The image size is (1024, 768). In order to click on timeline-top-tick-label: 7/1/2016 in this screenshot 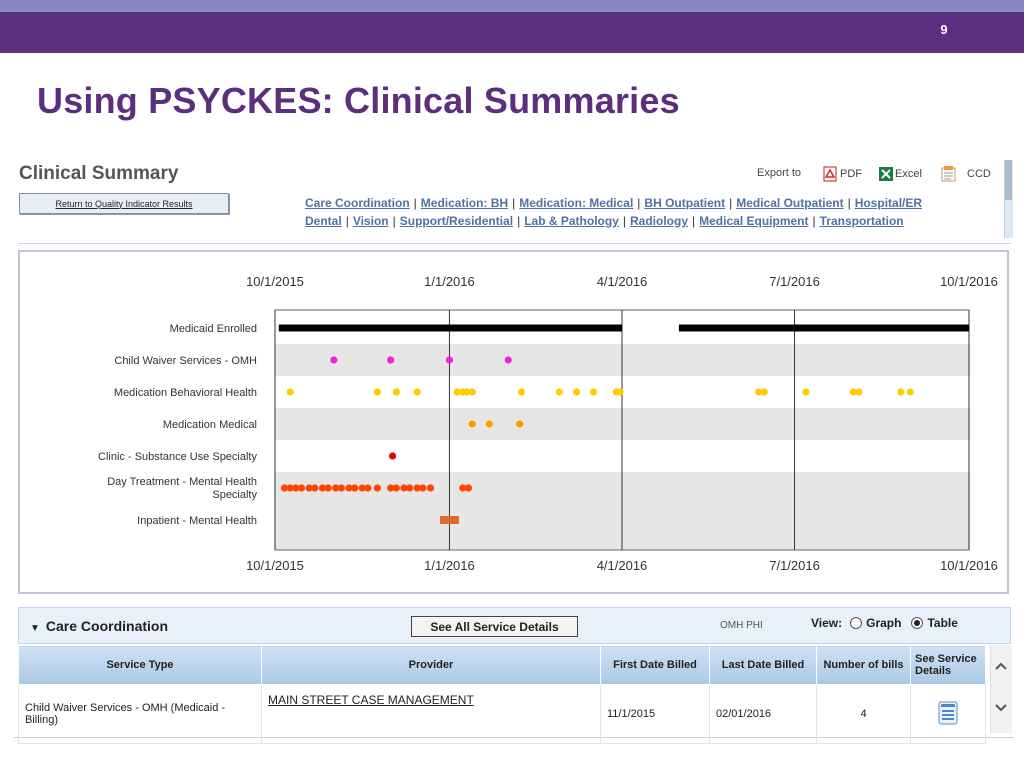, I will do `click(794, 281)`.